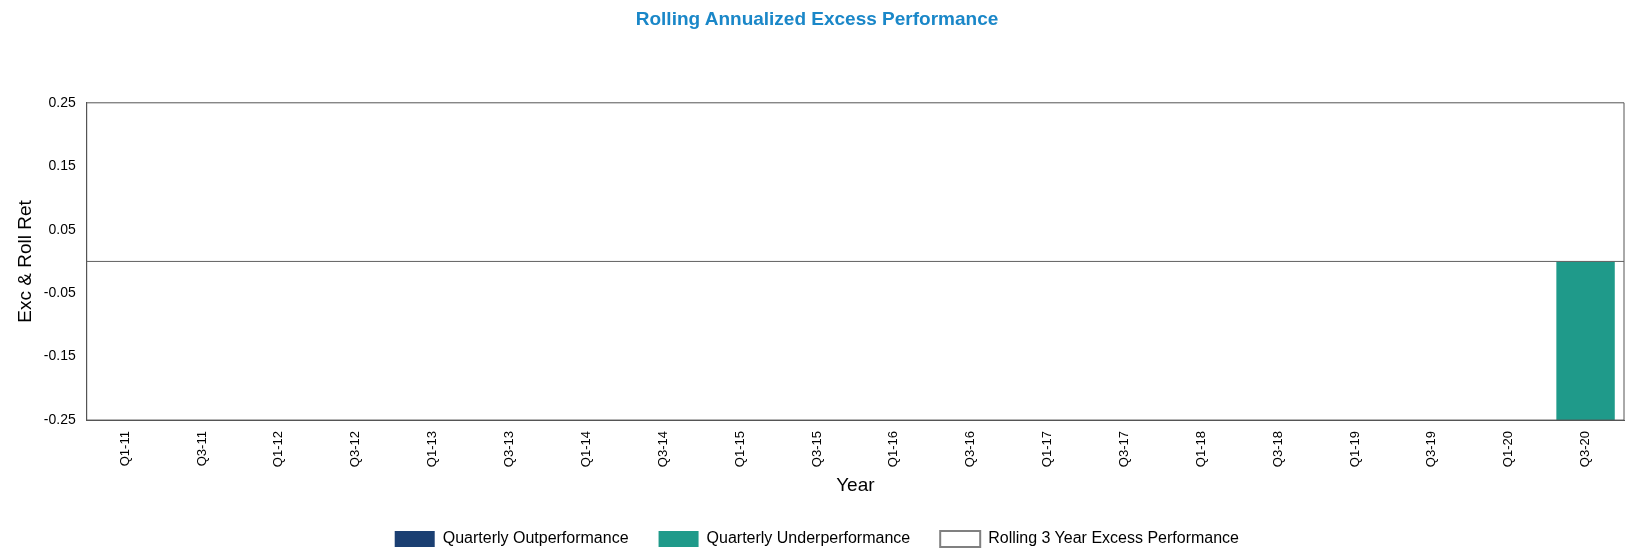 Image resolution: width=1627 pixels, height=557 pixels. I want to click on y-tick-label: 0.25, so click(62, 101).